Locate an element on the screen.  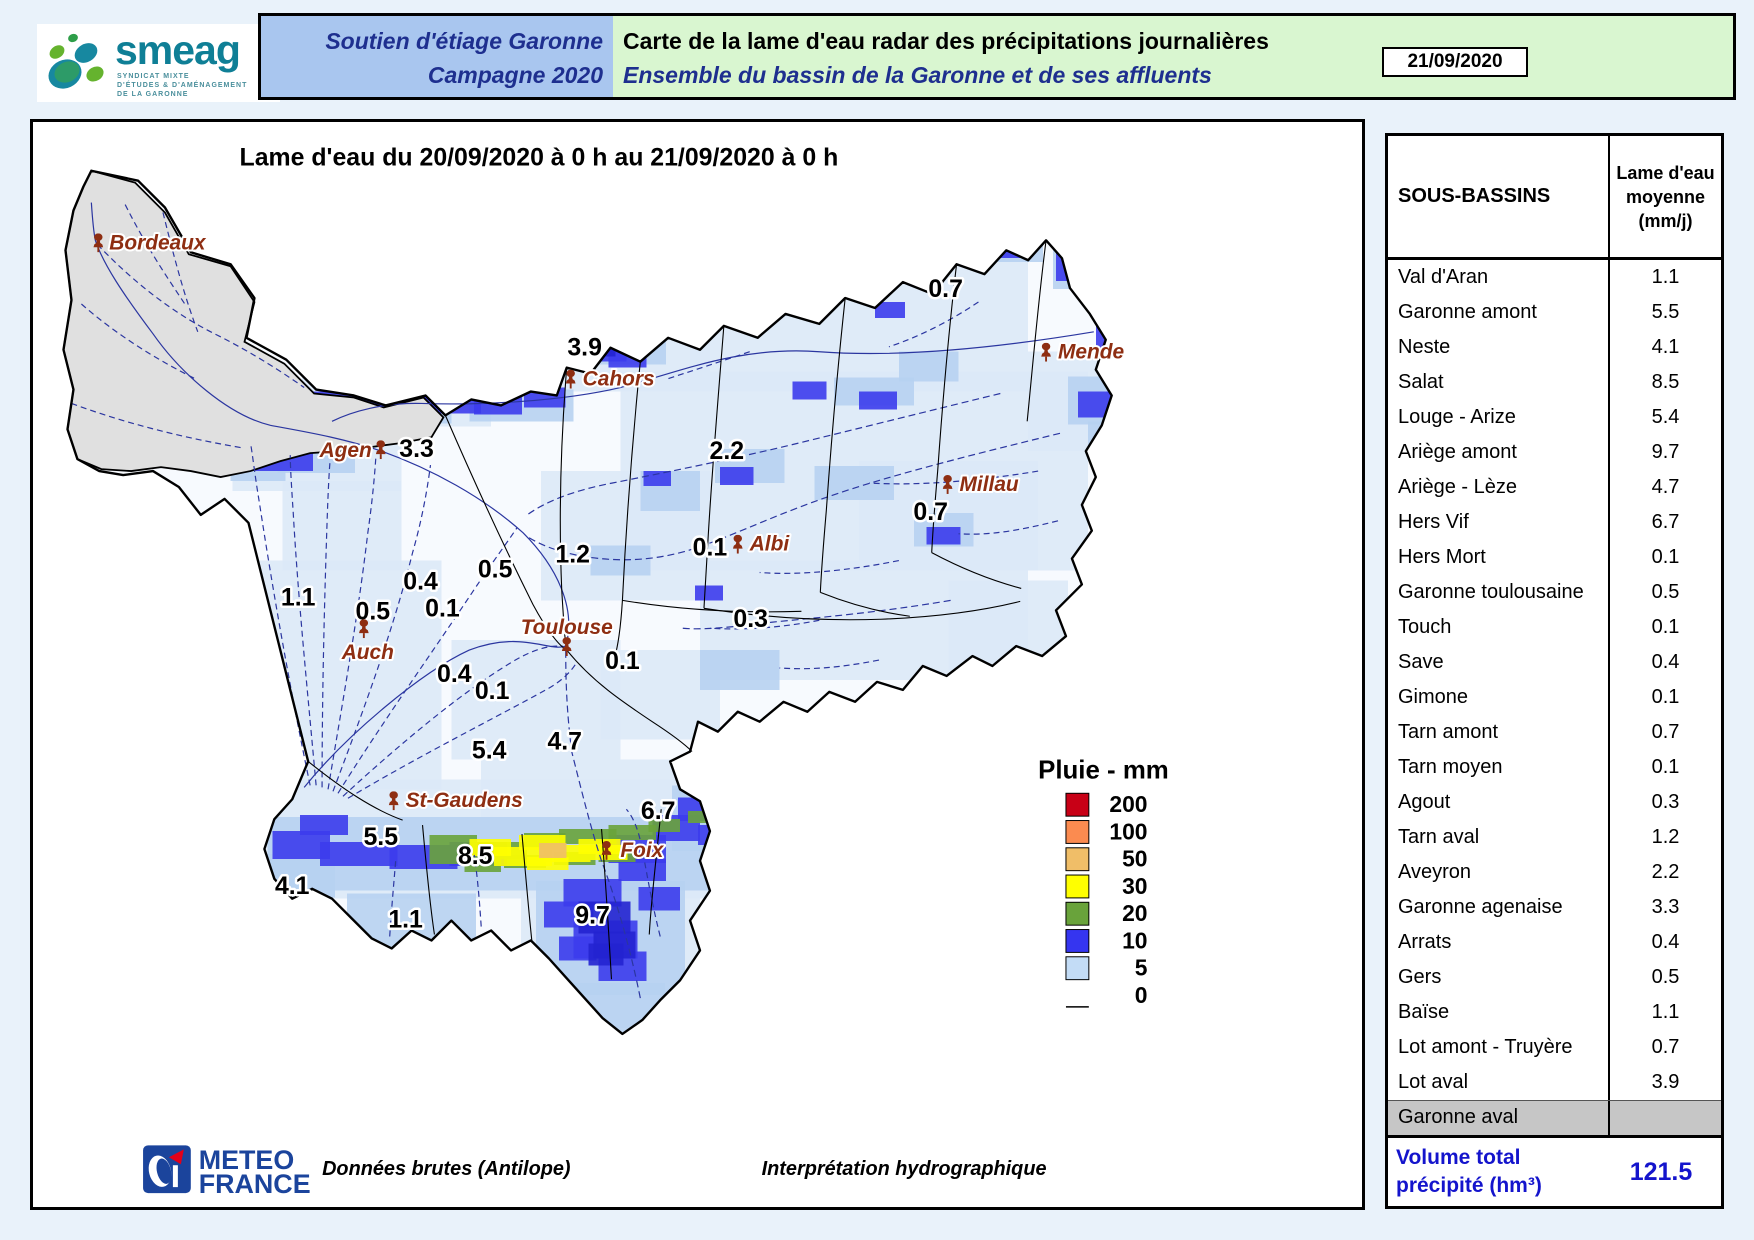
table-row: Aveyron 2.2 is located at coordinates (1554, 872).